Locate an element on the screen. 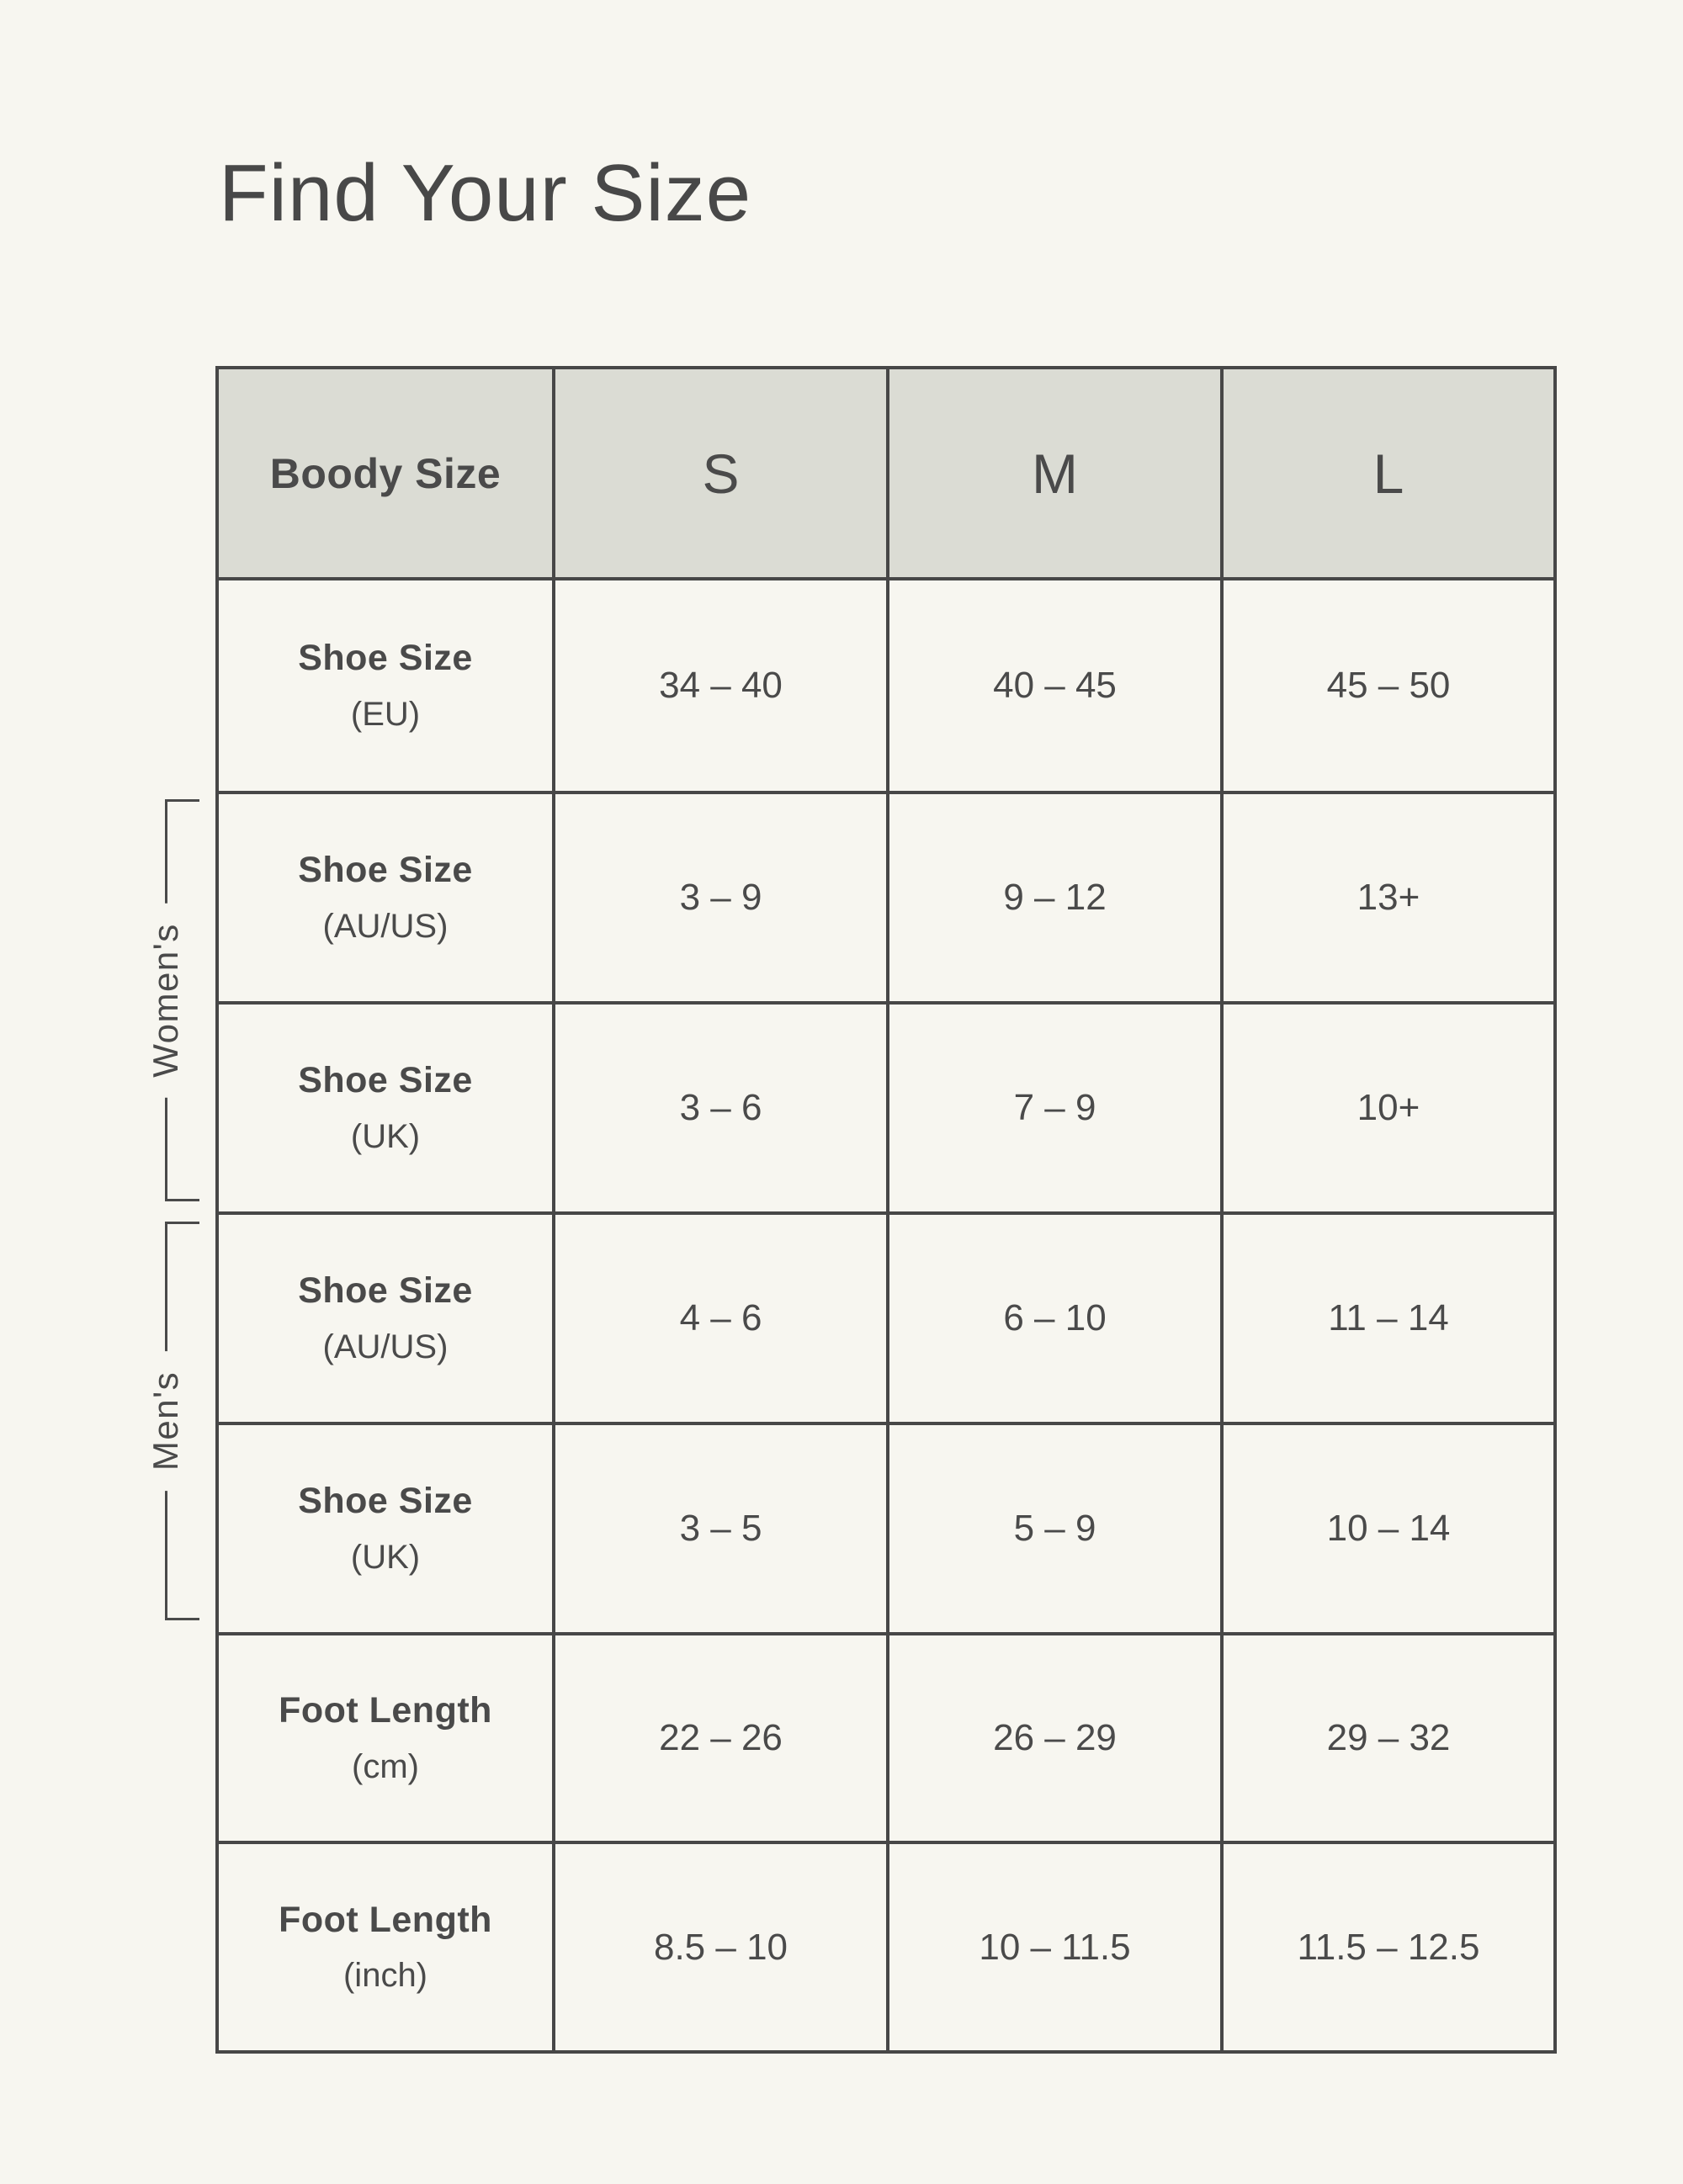 The height and width of the screenshot is (2184, 1683). cell-s: 4 – 6 is located at coordinates (720, 1318).